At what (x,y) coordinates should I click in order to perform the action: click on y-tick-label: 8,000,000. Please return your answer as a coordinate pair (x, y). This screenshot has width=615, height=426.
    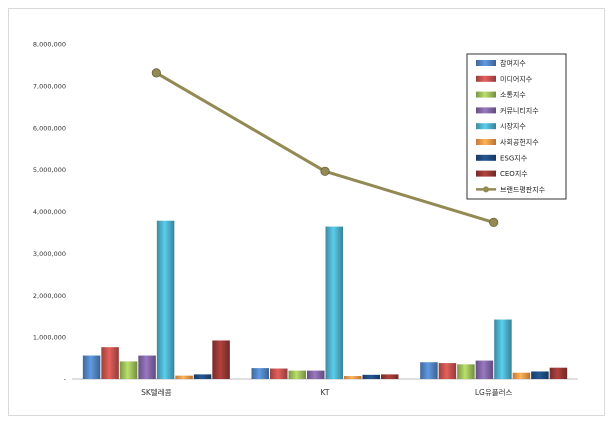
    Looking at the image, I should click on (49, 45).